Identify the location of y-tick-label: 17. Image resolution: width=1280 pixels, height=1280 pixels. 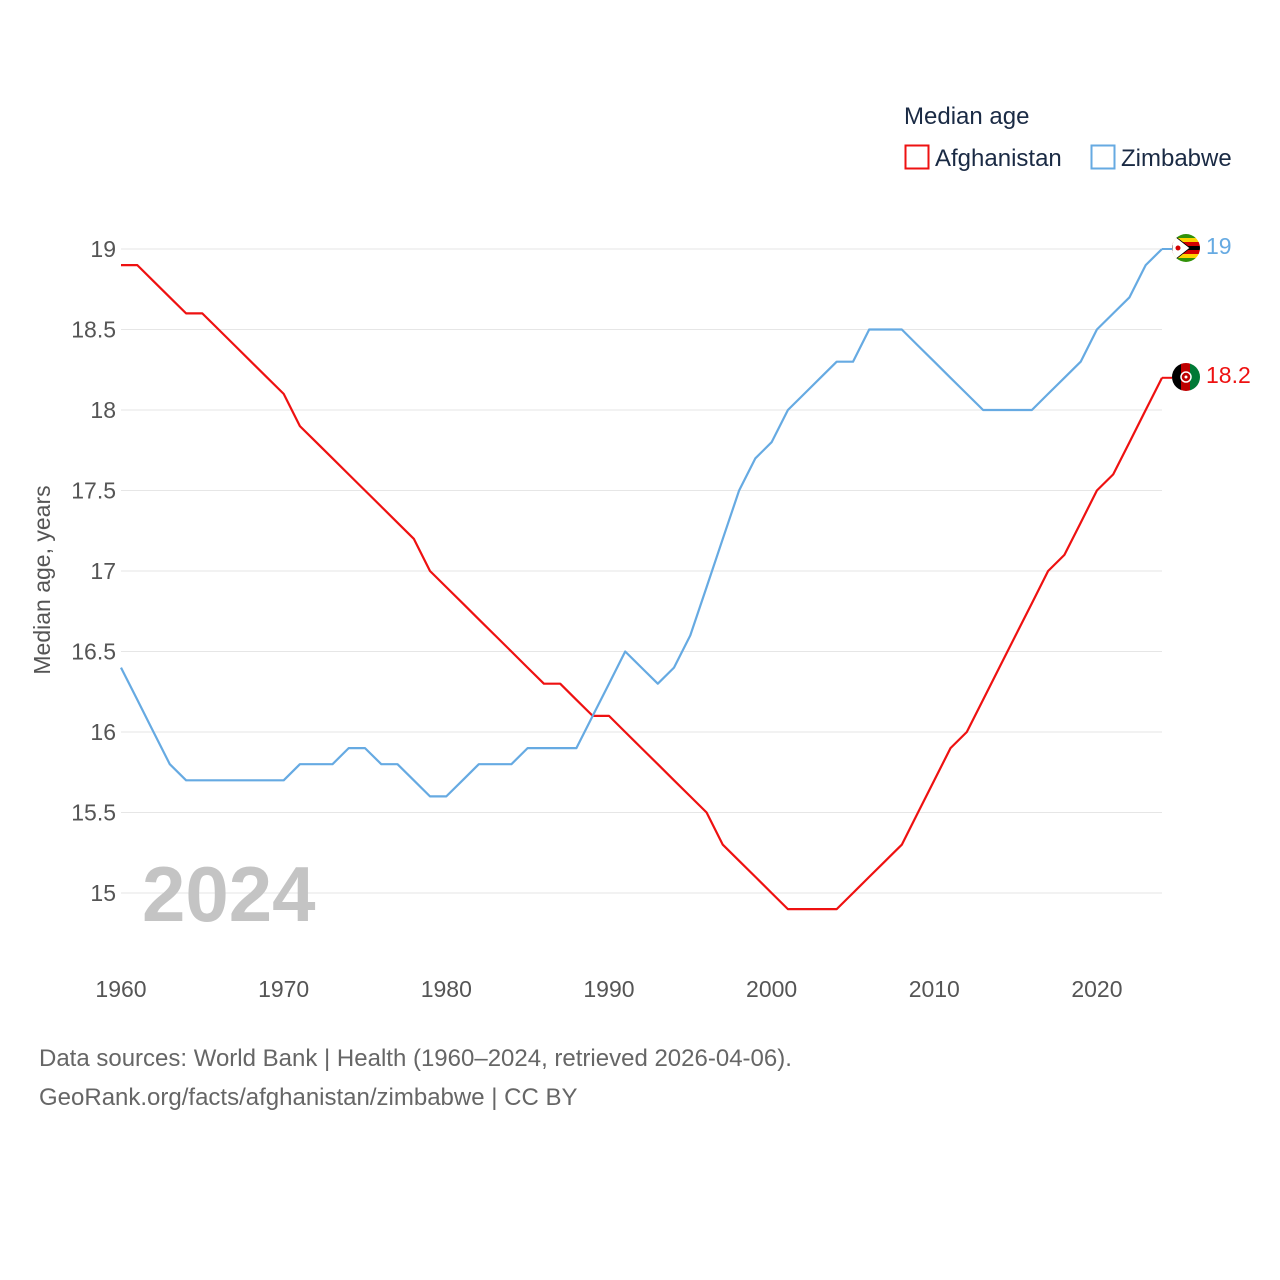
(103, 571).